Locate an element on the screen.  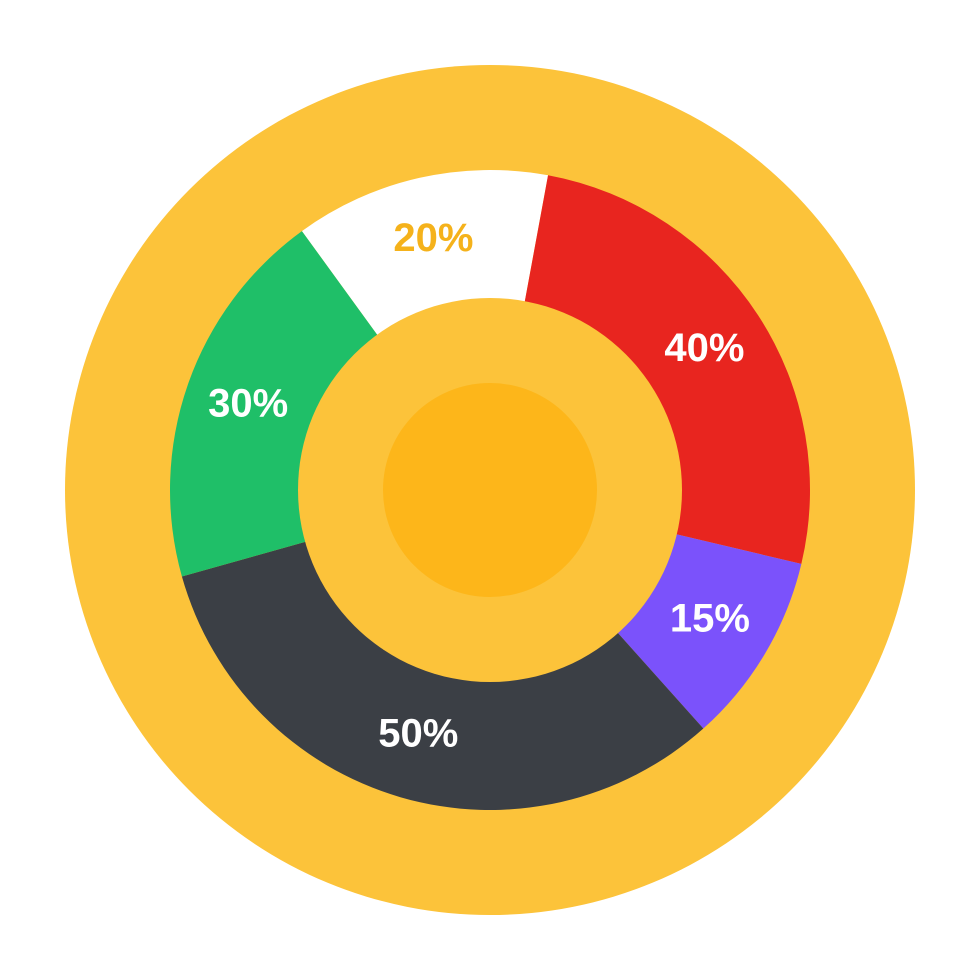
segment-label: 50% is located at coordinates (418, 733).